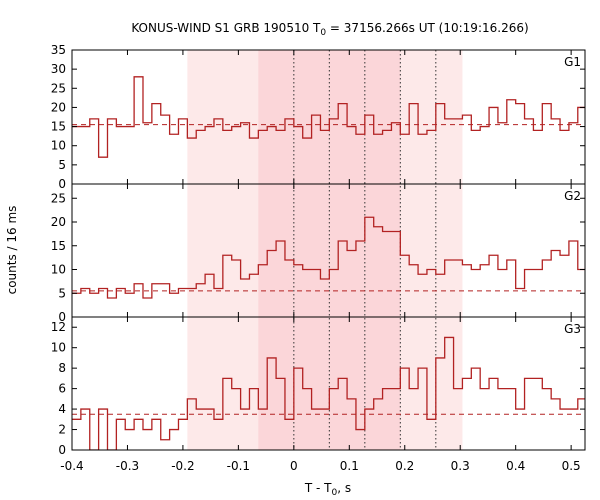 The width and height of the screenshot is (600, 500). I want to click on x-tick-label: -0.1, so click(238, 466).